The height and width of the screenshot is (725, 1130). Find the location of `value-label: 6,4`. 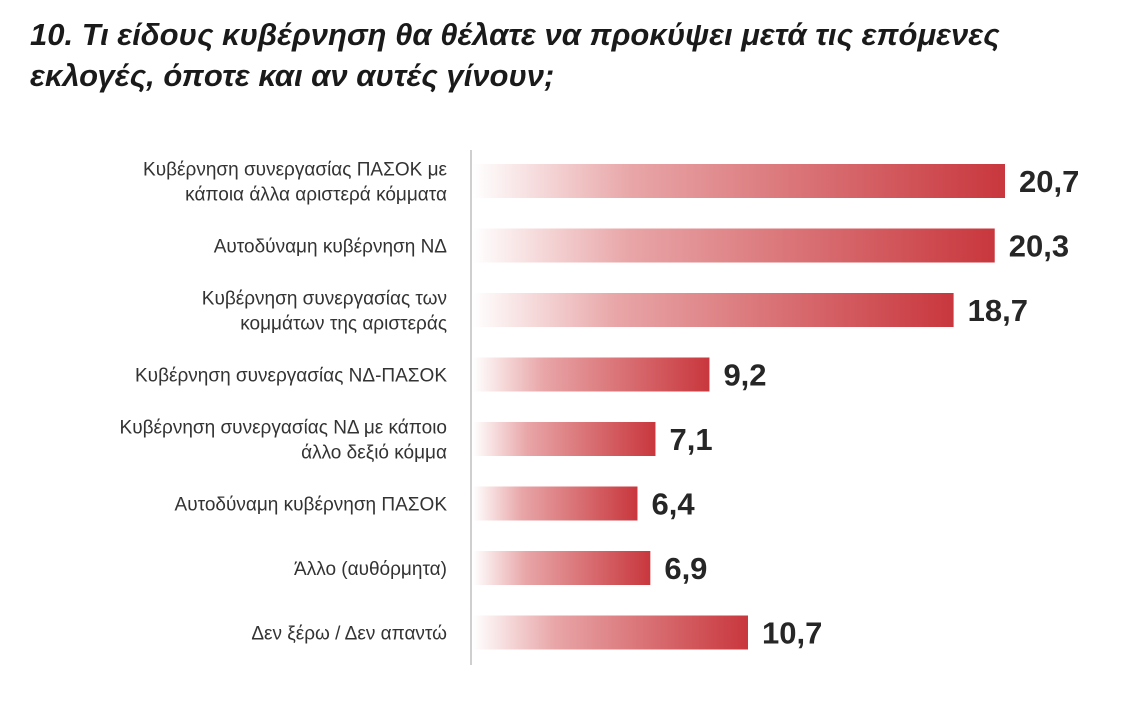

value-label: 6,4 is located at coordinates (673, 504).